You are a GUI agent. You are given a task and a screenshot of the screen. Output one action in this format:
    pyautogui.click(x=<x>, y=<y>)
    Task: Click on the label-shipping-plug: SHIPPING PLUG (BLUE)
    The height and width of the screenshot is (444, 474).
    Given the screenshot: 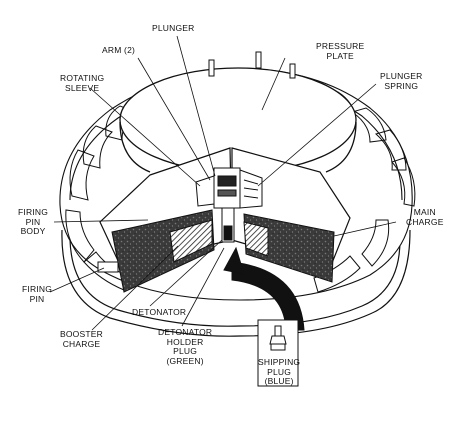 What is the action you would take?
    pyautogui.click(x=279, y=371)
    